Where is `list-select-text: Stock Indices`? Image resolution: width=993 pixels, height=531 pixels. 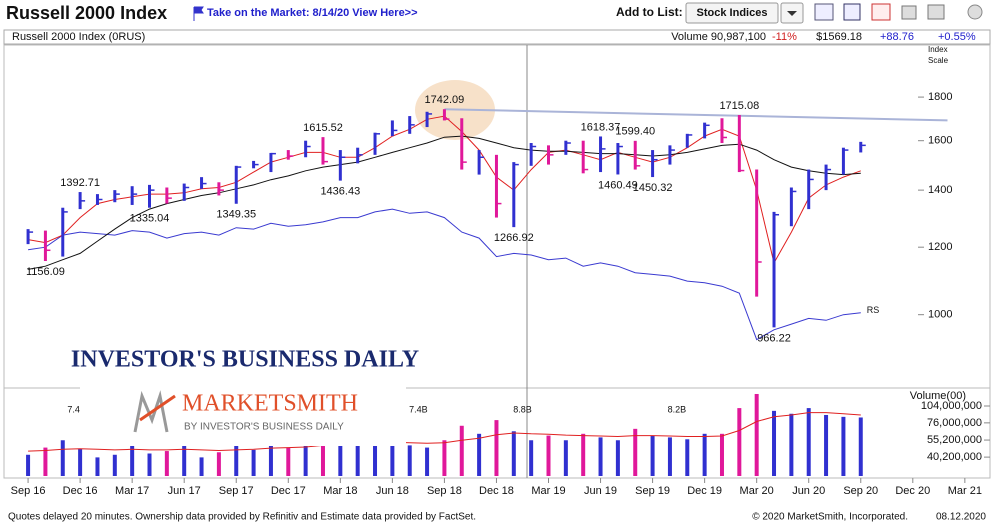
list-select-text: Stock Indices is located at coordinates (732, 13).